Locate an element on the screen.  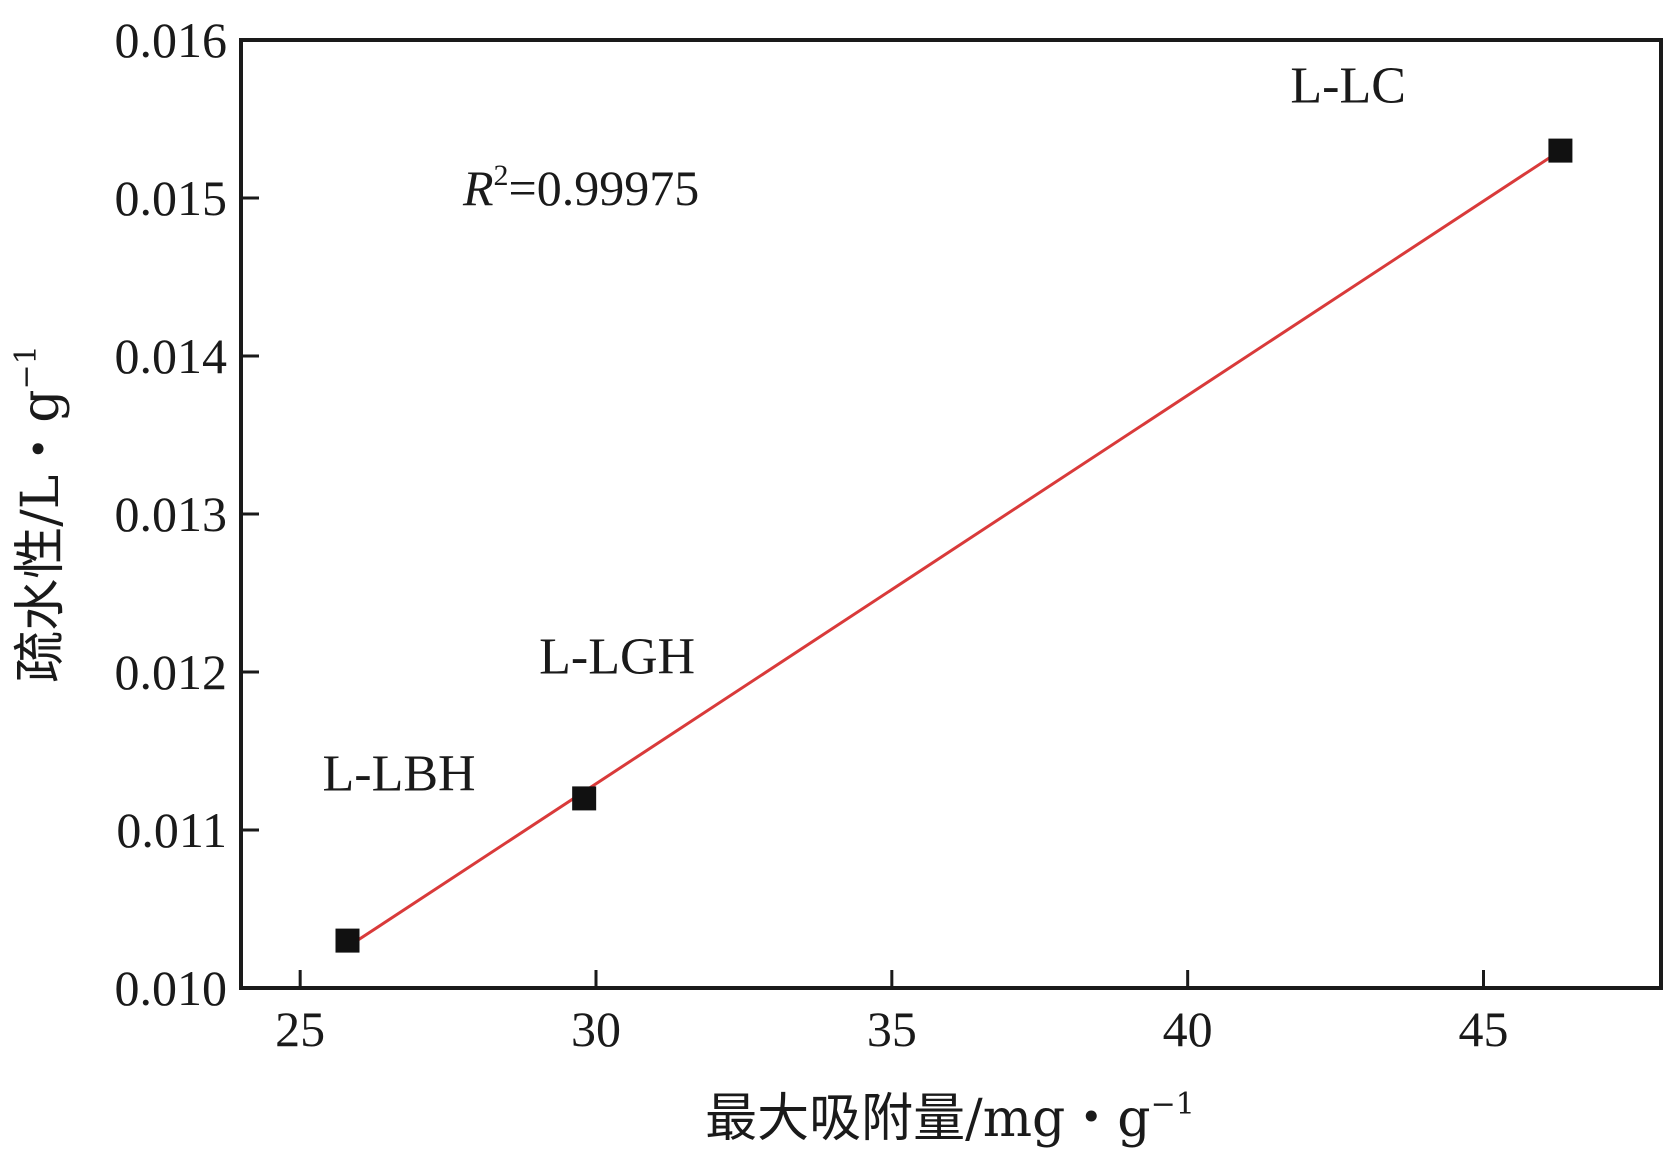
x-axis-ticks: 25 30 35 40 45 is located at coordinates (892, 1013).